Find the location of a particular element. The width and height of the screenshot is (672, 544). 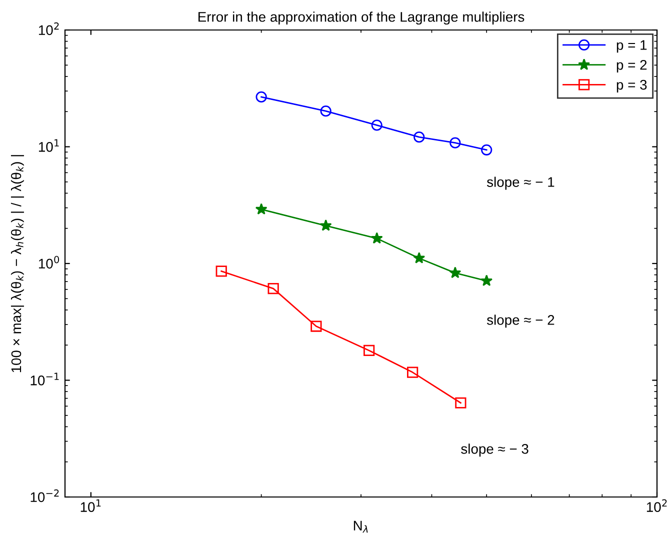

annotation: slope ≈ − 1 is located at coordinates (520, 183).